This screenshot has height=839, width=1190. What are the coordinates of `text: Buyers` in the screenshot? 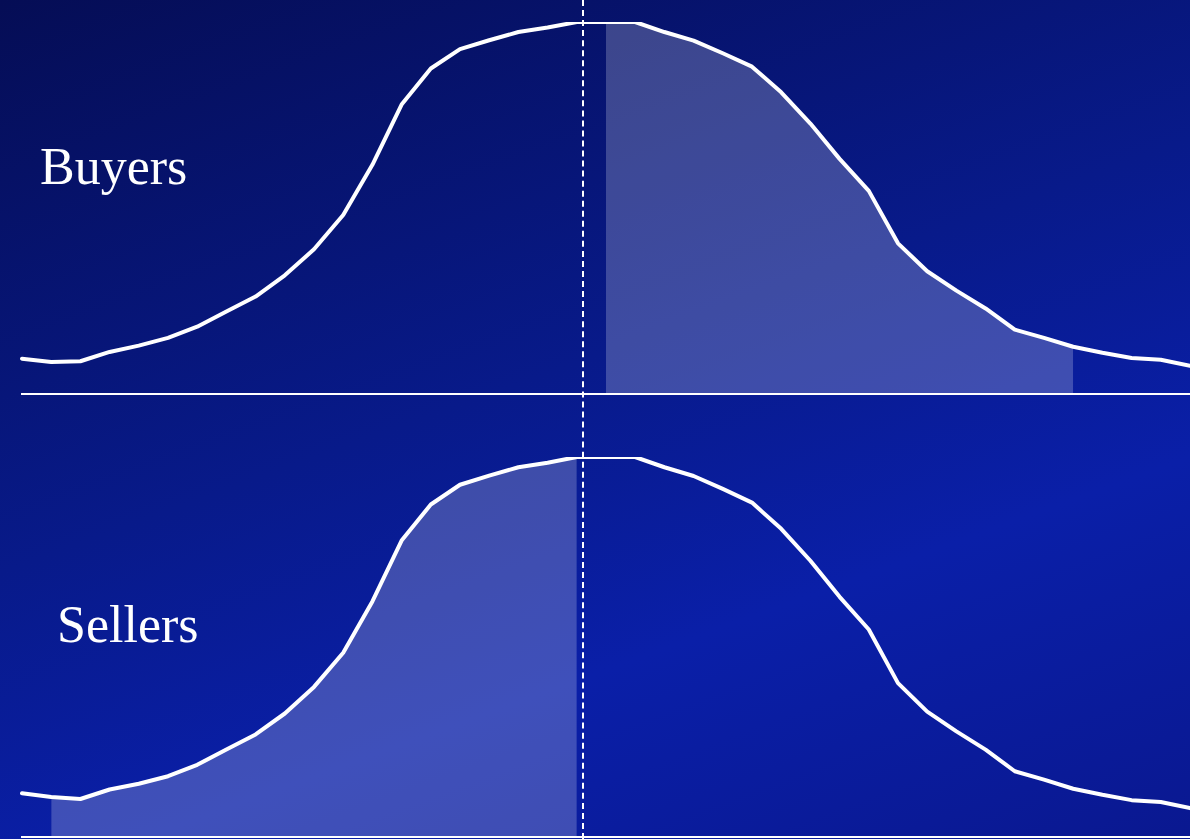 It's located at (114, 167).